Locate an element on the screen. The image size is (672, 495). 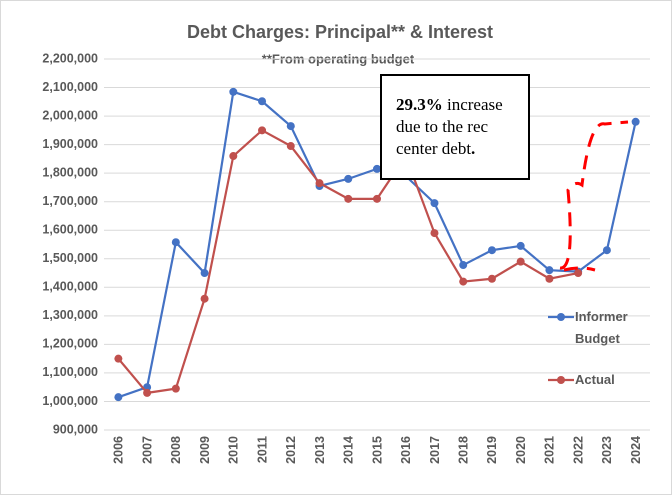
y-tick-label: 1,100,000 is located at coordinates (70, 372).